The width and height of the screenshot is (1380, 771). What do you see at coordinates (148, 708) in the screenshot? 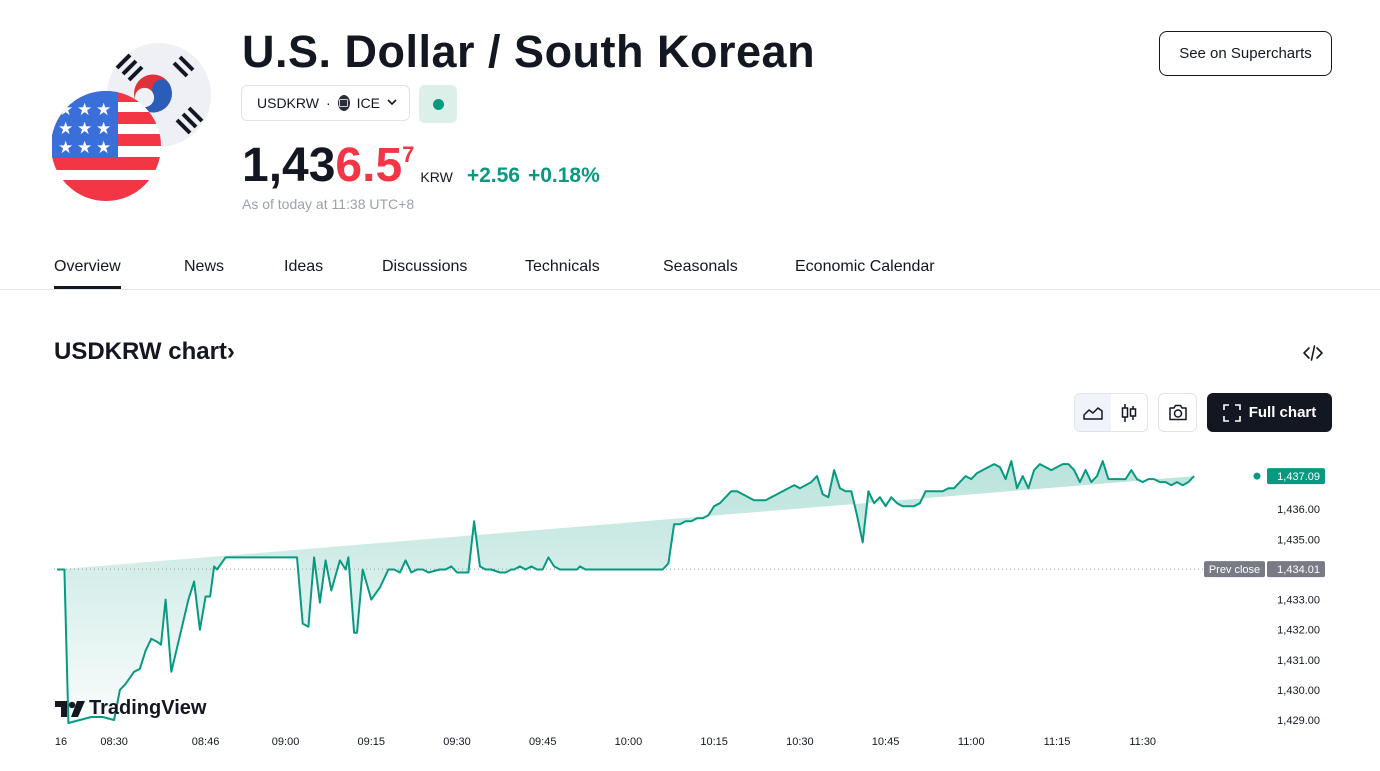
I see `tradingview-logo-text: TradingView` at bounding box center [148, 708].